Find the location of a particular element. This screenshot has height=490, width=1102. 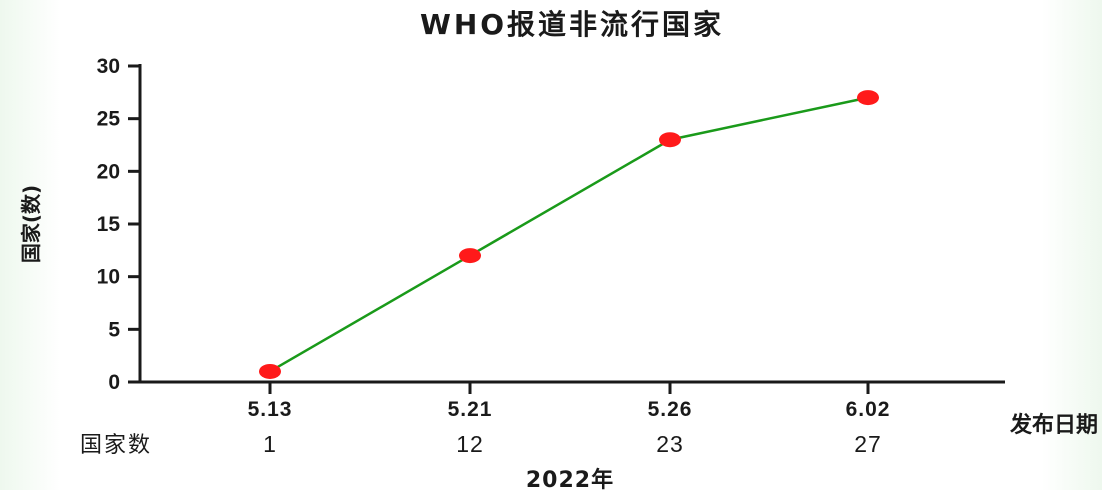

y-tick-label-1: 5 is located at coordinates (114, 329).